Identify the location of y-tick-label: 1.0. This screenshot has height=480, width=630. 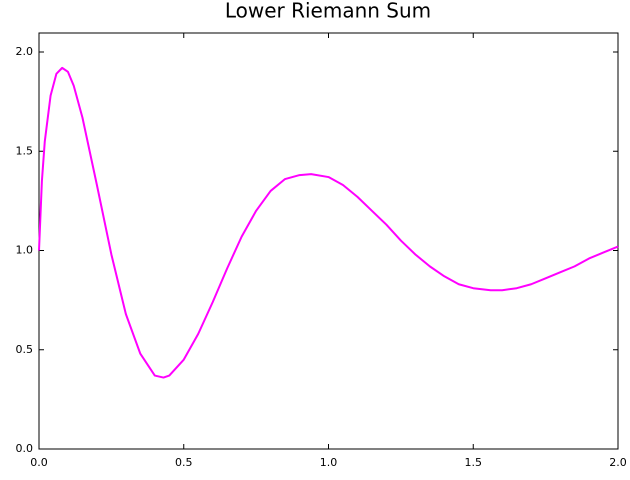
(25, 250).